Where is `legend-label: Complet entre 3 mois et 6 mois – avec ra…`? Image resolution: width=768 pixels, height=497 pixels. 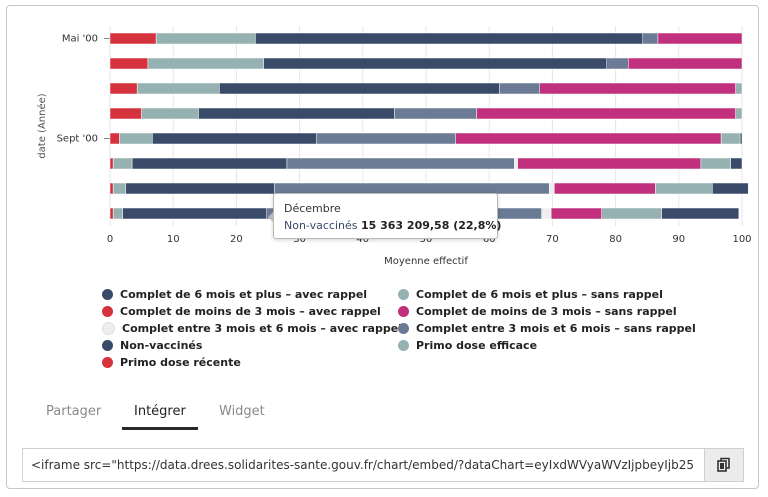 legend-label: Complet entre 3 mois et 6 mois – avec ra… is located at coordinates (262, 328).